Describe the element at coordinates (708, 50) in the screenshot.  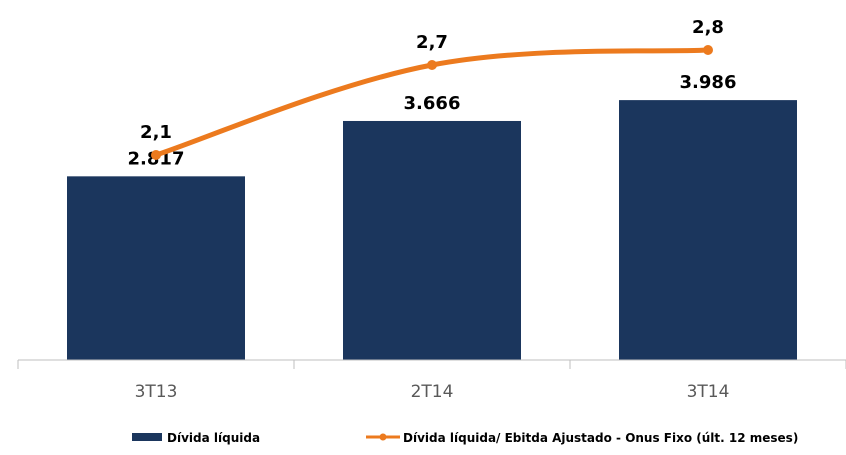
I see `line-point-3T14` at that location.